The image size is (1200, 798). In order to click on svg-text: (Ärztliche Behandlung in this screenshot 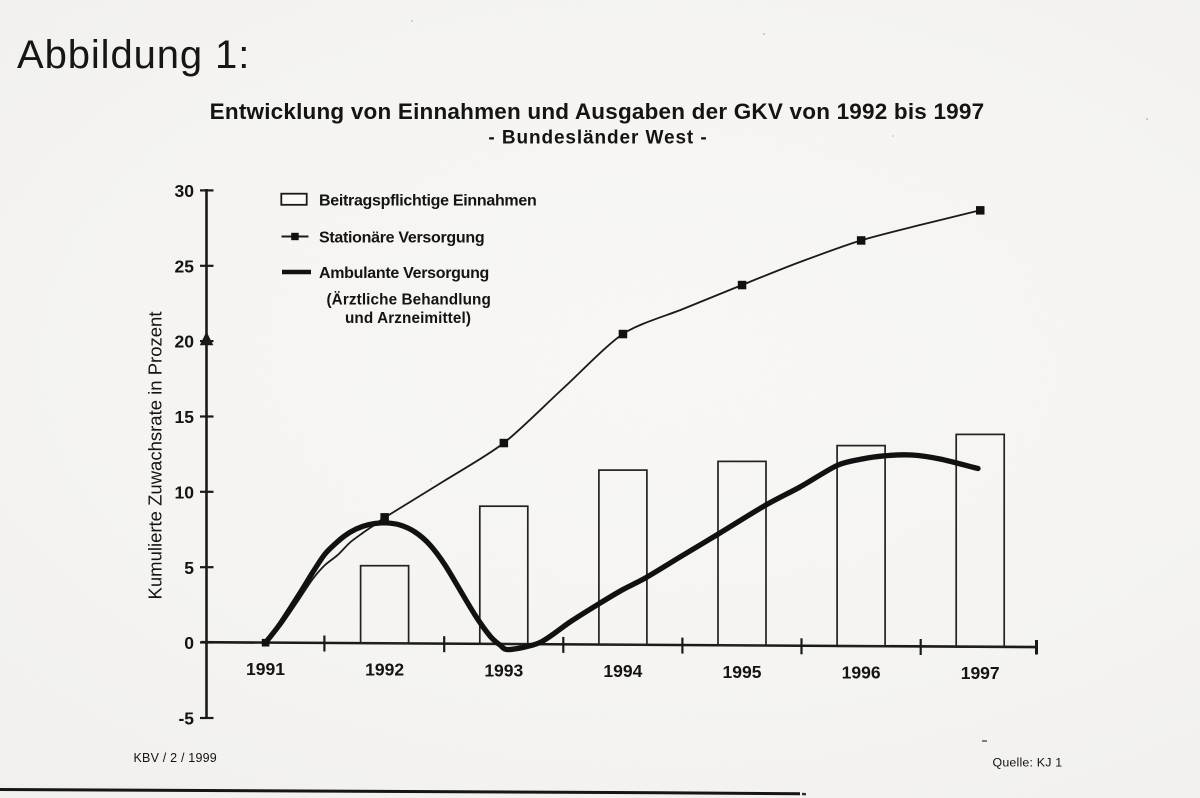, I will do `click(408, 300)`.